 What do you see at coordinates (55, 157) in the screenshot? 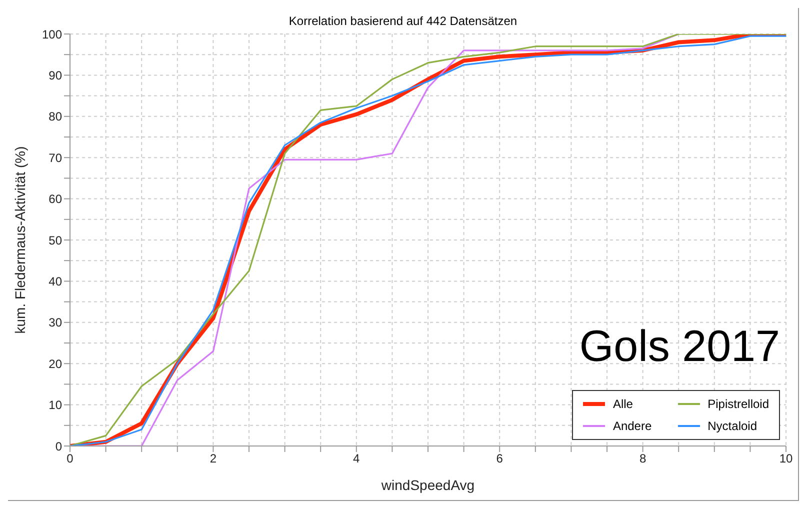
I see `y-tick-label: 70` at bounding box center [55, 157].